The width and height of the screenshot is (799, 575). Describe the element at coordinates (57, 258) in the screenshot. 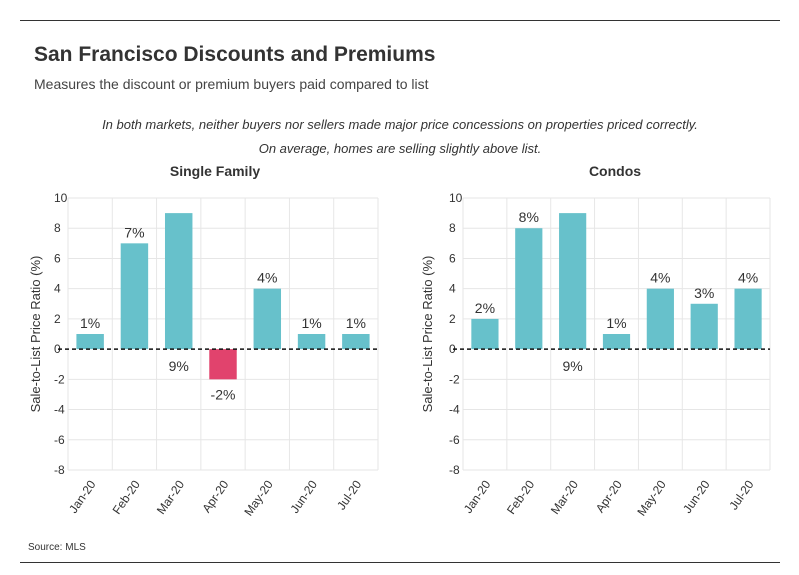

I see `single-family-y-tick-label: 6` at that location.